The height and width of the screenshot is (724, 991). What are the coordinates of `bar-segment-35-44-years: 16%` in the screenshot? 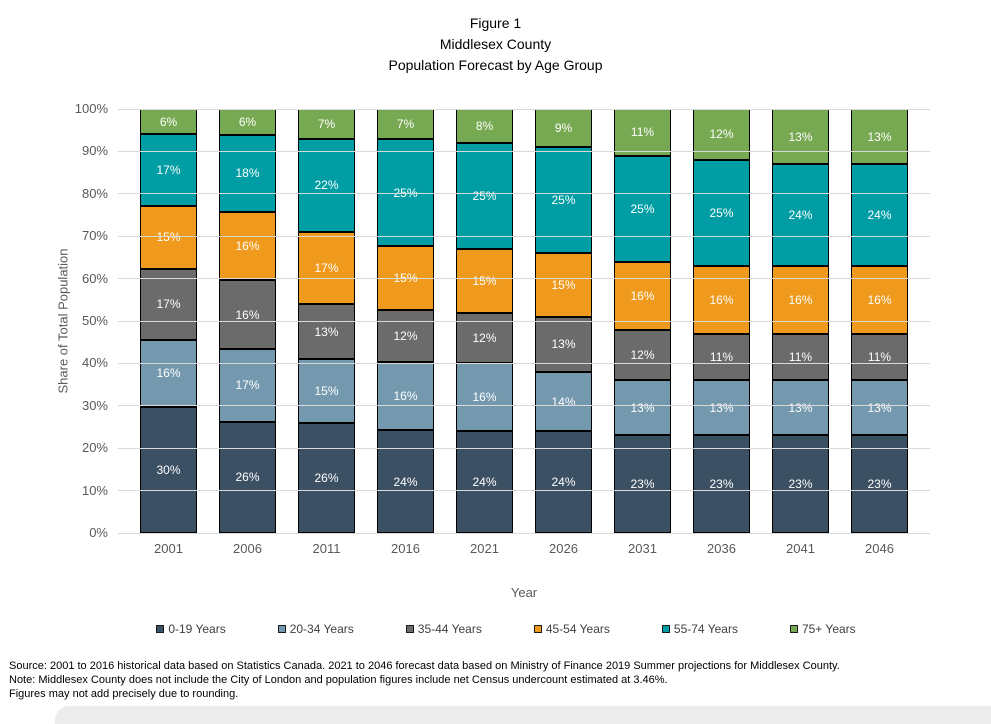 It's located at (247, 314).